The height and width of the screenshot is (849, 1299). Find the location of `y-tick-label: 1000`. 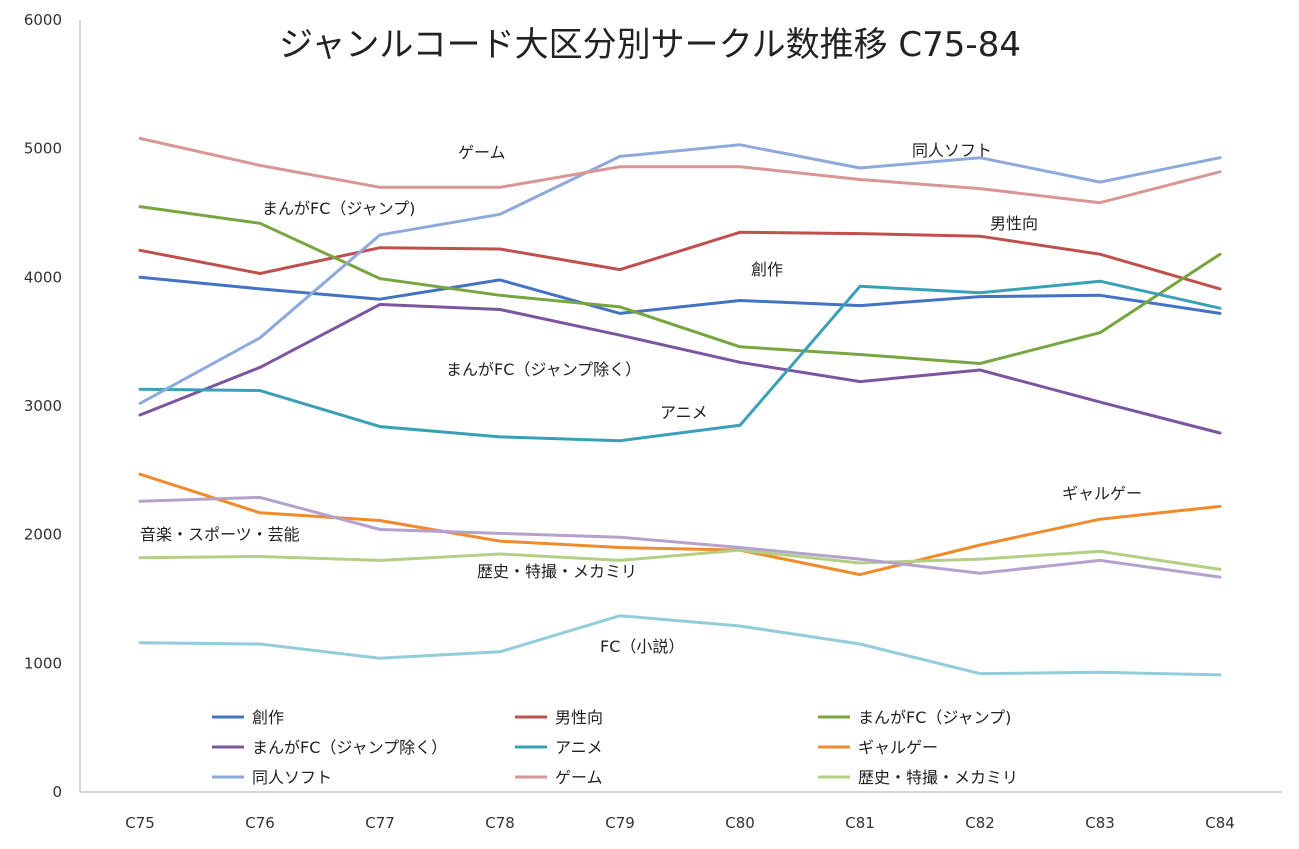

y-tick-label: 1000 is located at coordinates (43, 663).